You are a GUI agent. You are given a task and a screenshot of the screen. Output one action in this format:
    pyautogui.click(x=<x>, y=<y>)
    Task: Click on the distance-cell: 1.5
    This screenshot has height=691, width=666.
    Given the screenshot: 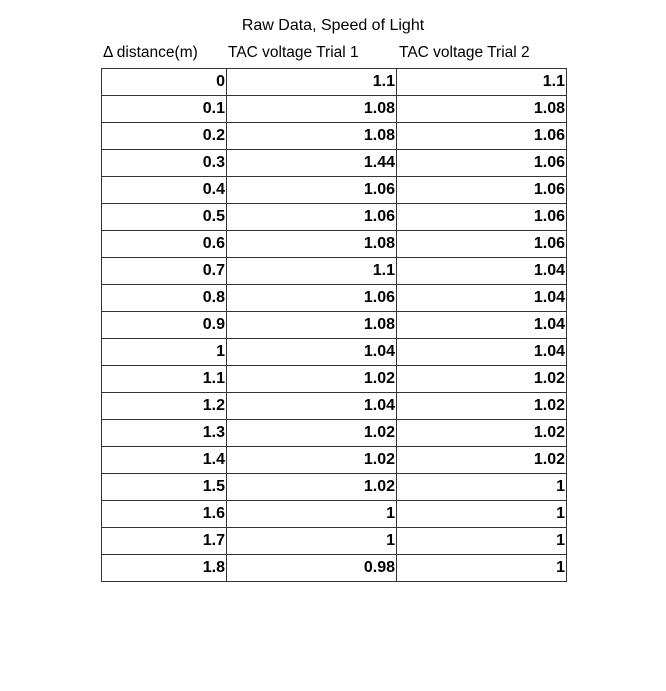 What is the action you would take?
    pyautogui.click(x=164, y=487)
    